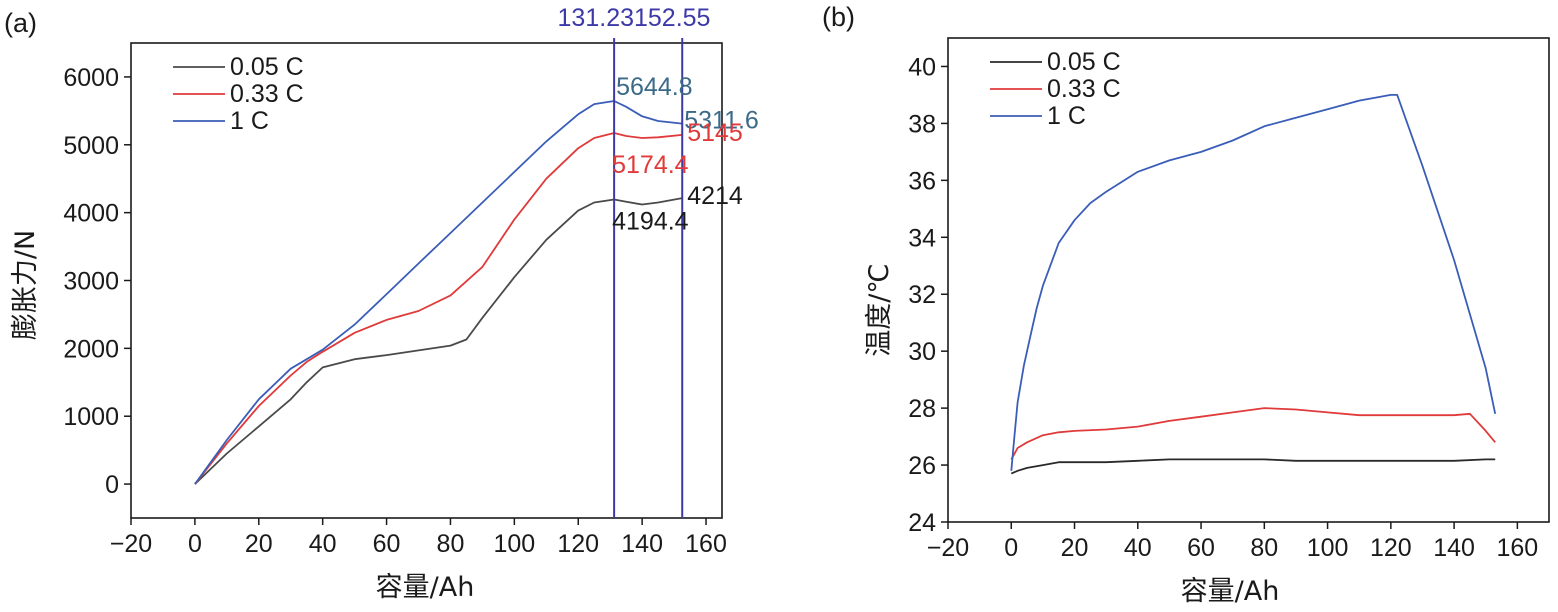 This screenshot has height=612, width=1558. I want to click on y-tick-label: 5000, so click(91, 146).